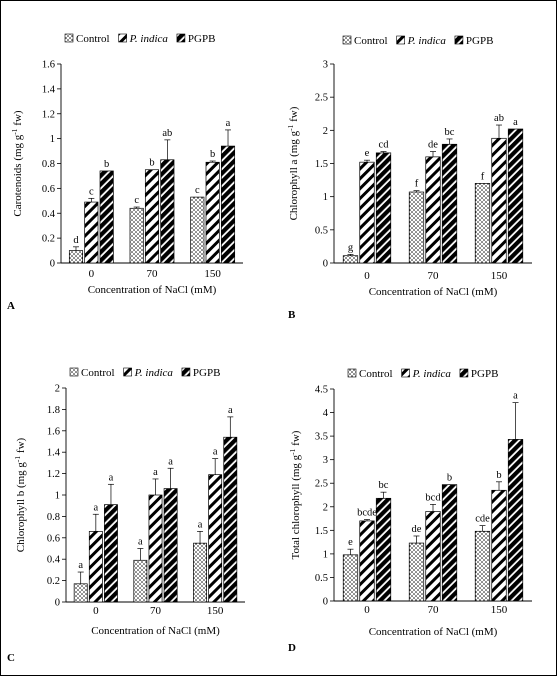 This screenshot has height=680, width=557. What do you see at coordinates (11, 658) in the screenshot?
I see `panel-tag: C` at bounding box center [11, 658].